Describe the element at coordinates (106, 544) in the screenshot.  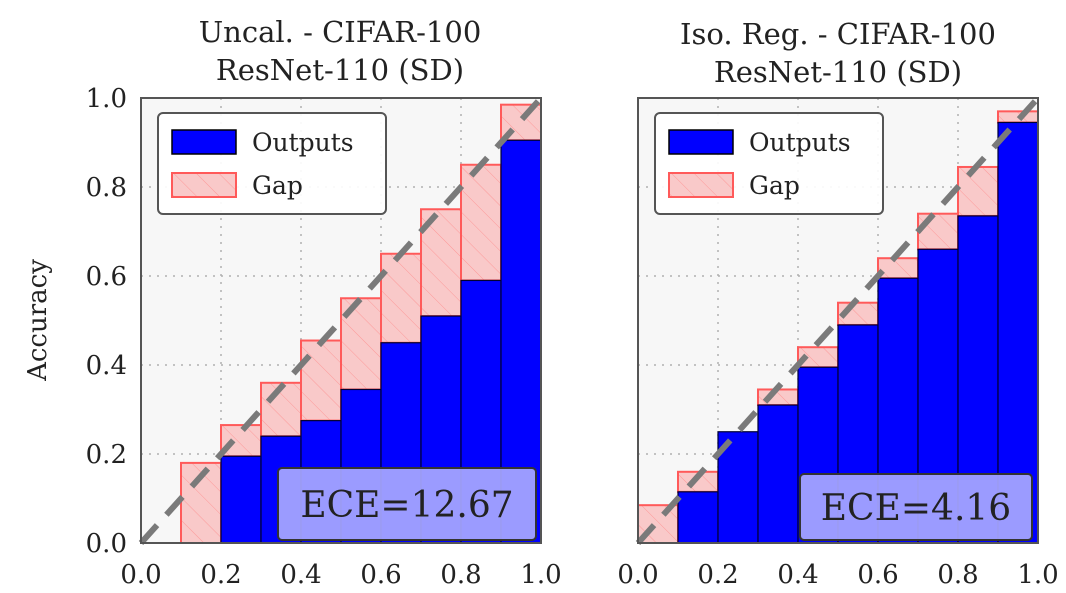
I see `y-tick-label: 0.0` at that location.